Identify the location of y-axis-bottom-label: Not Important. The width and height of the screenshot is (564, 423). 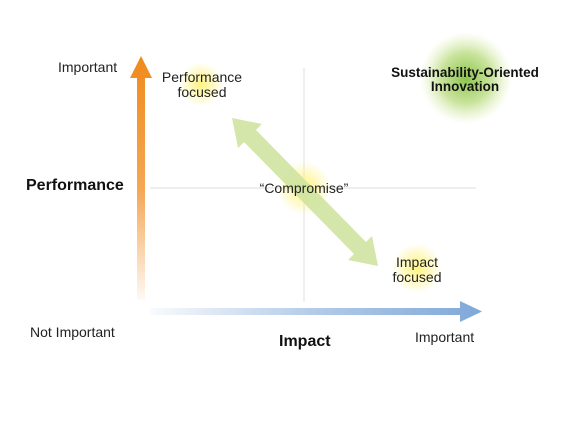
(72, 332).